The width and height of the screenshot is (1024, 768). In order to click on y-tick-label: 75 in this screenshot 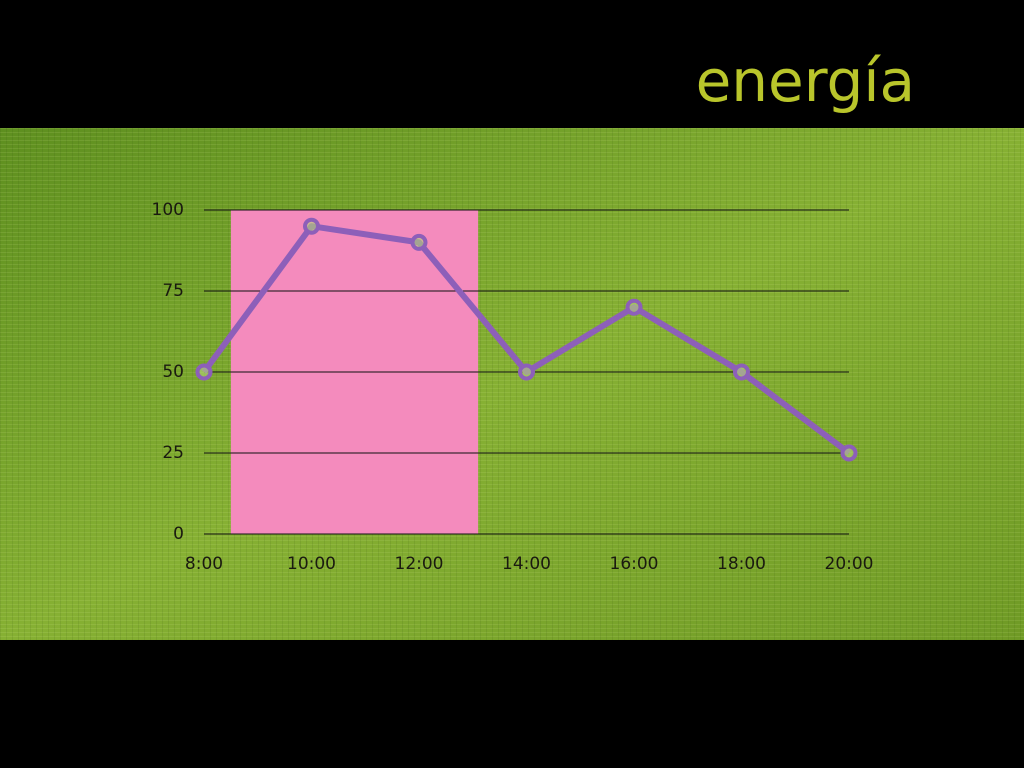, I will do `click(173, 291)`.